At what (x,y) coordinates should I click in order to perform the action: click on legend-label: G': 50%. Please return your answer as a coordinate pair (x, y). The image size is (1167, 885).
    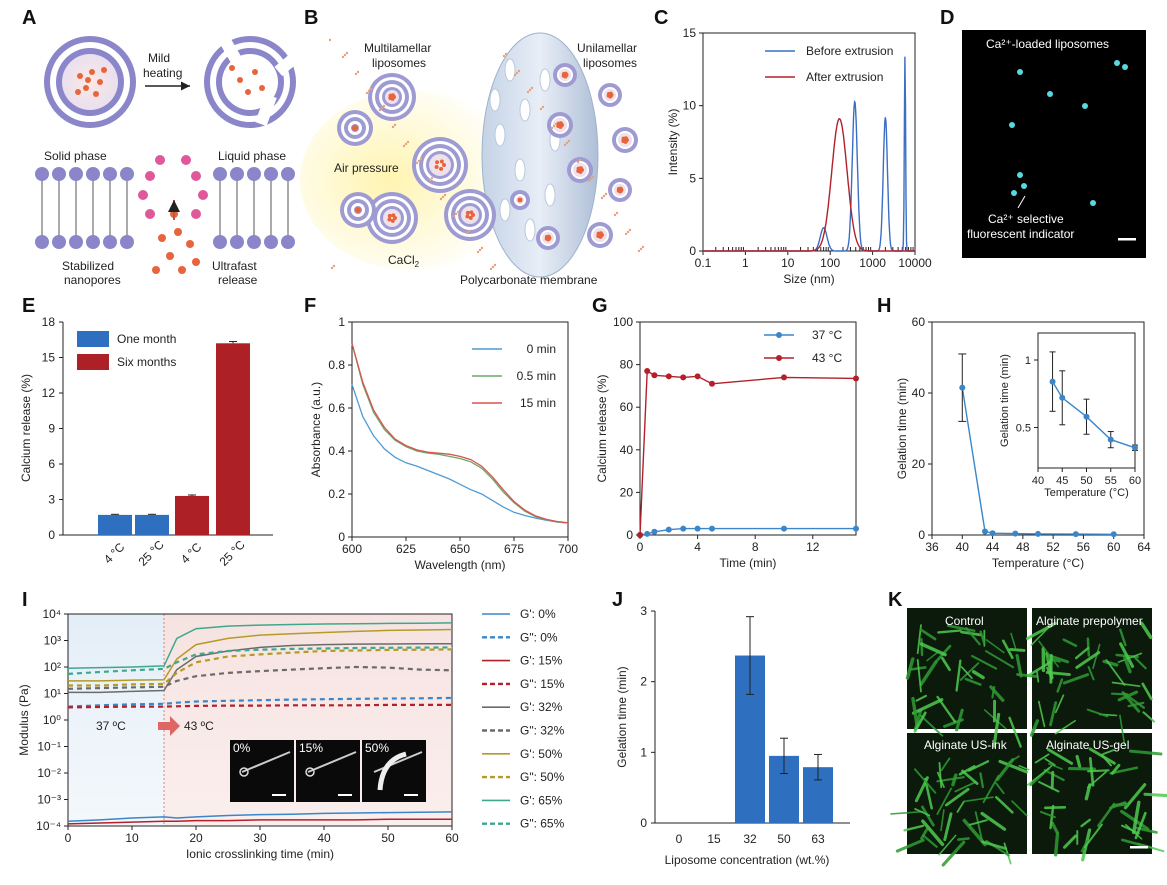
    Looking at the image, I should click on (541, 754).